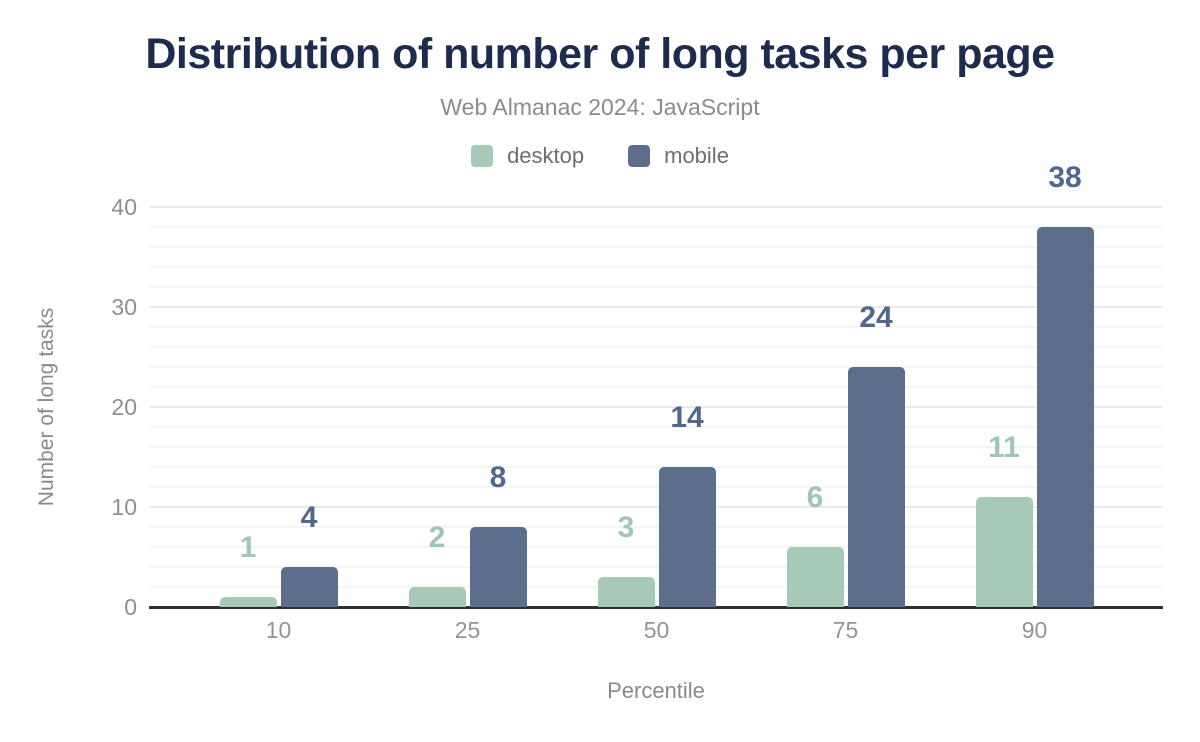  What do you see at coordinates (626, 592) in the screenshot?
I see `bar-desktop-p50` at bounding box center [626, 592].